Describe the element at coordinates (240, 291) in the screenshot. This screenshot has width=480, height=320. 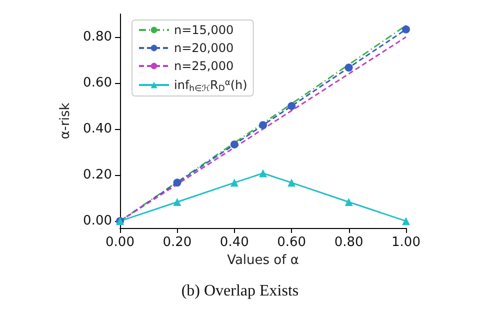
I see `text: (b) Overlap Exists` at that location.